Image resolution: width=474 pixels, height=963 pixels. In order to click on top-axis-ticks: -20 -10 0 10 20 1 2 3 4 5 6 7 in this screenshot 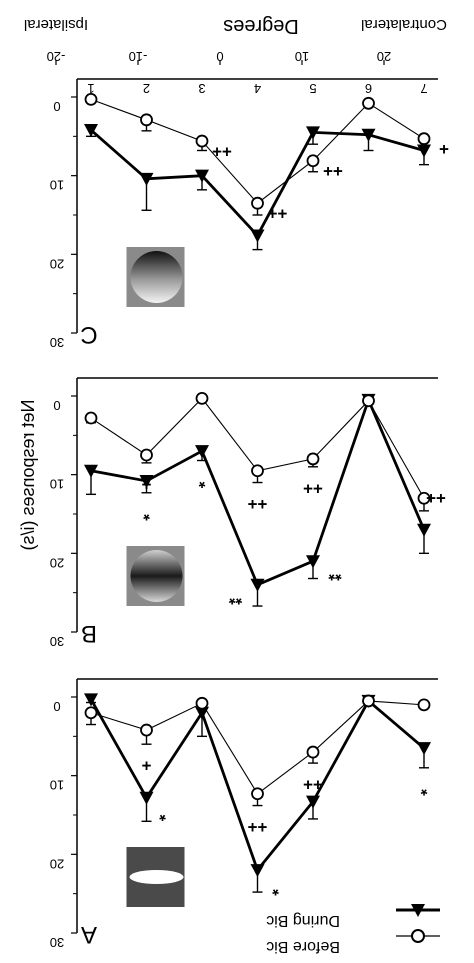, I will do `click(237, 72)`.